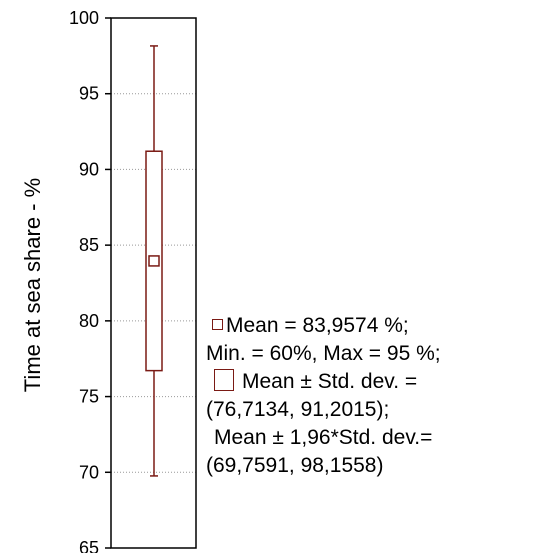  I want to click on y-tick-label: 80, so click(89, 321).